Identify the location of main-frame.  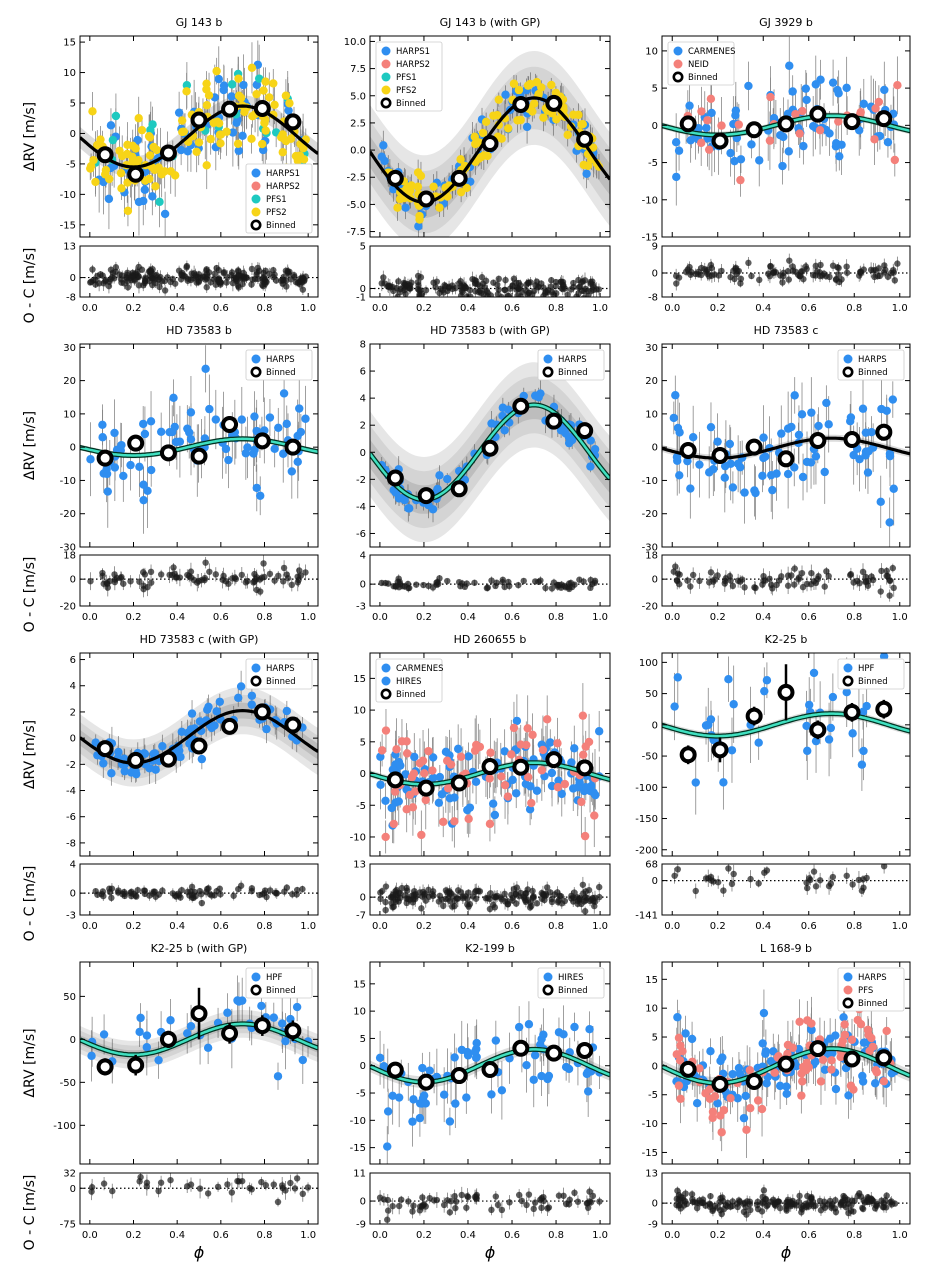
(490, 136).